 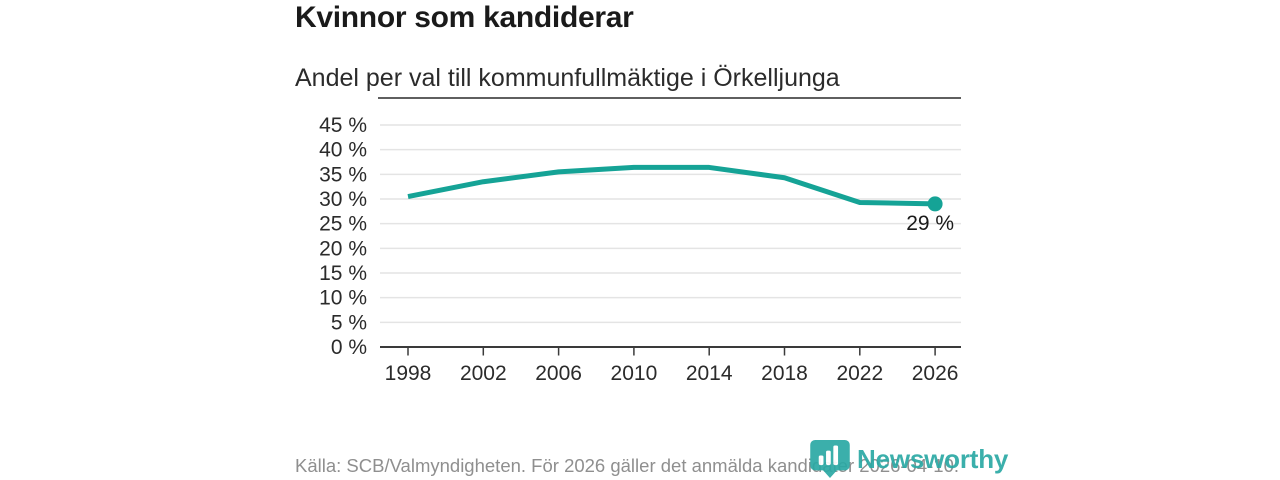 I want to click on y-tick-label: 40 %, so click(x=343, y=150).